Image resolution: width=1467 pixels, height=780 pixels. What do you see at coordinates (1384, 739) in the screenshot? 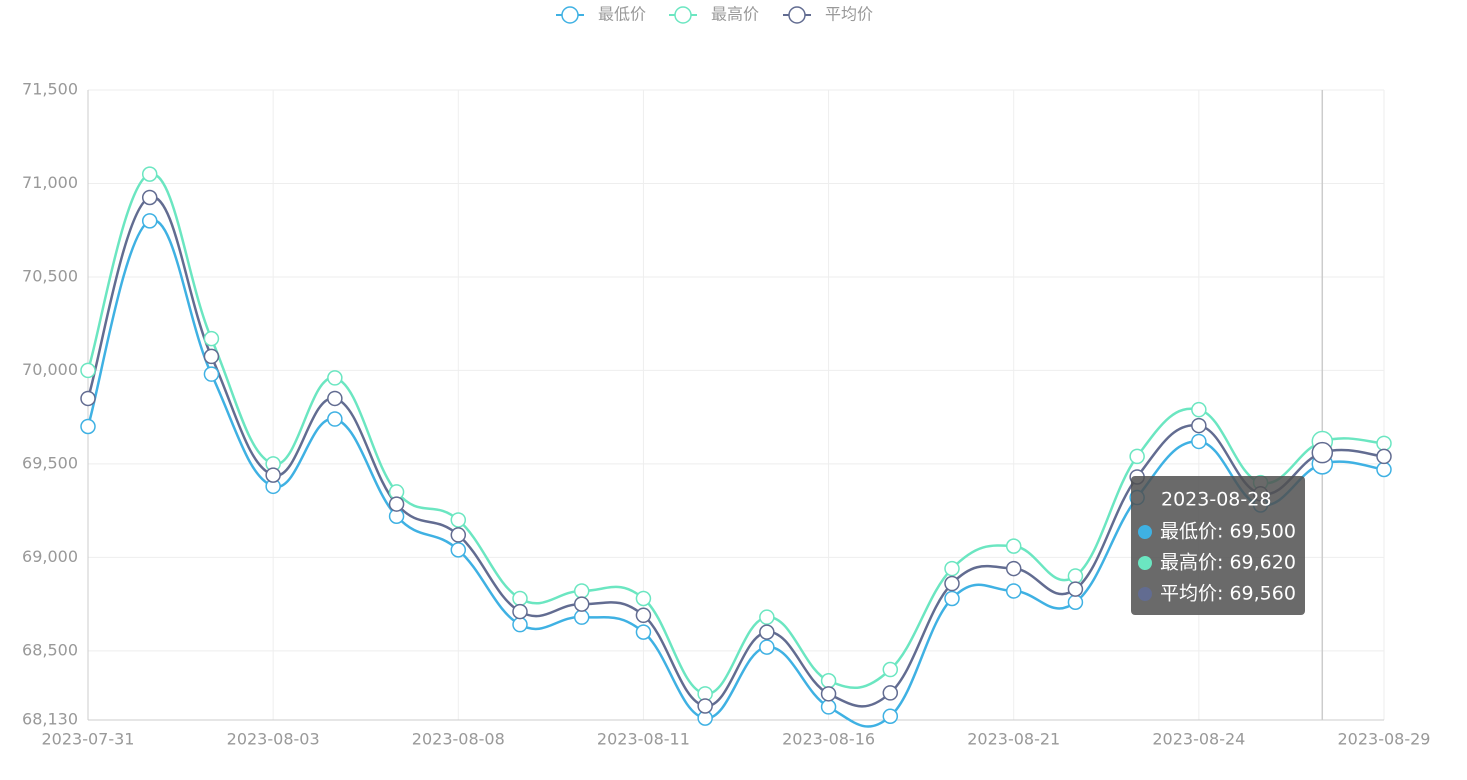
I see `x-tick-label: 2023-08-29` at bounding box center [1384, 739].